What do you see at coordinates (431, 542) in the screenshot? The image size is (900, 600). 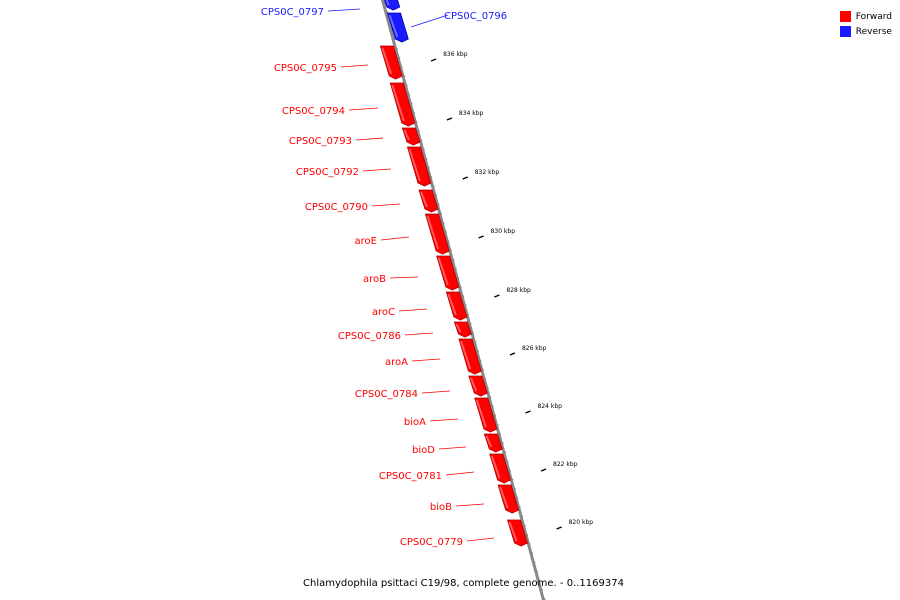 I see `gene-label-CPS0C_0779: CPS0C_0779` at bounding box center [431, 542].